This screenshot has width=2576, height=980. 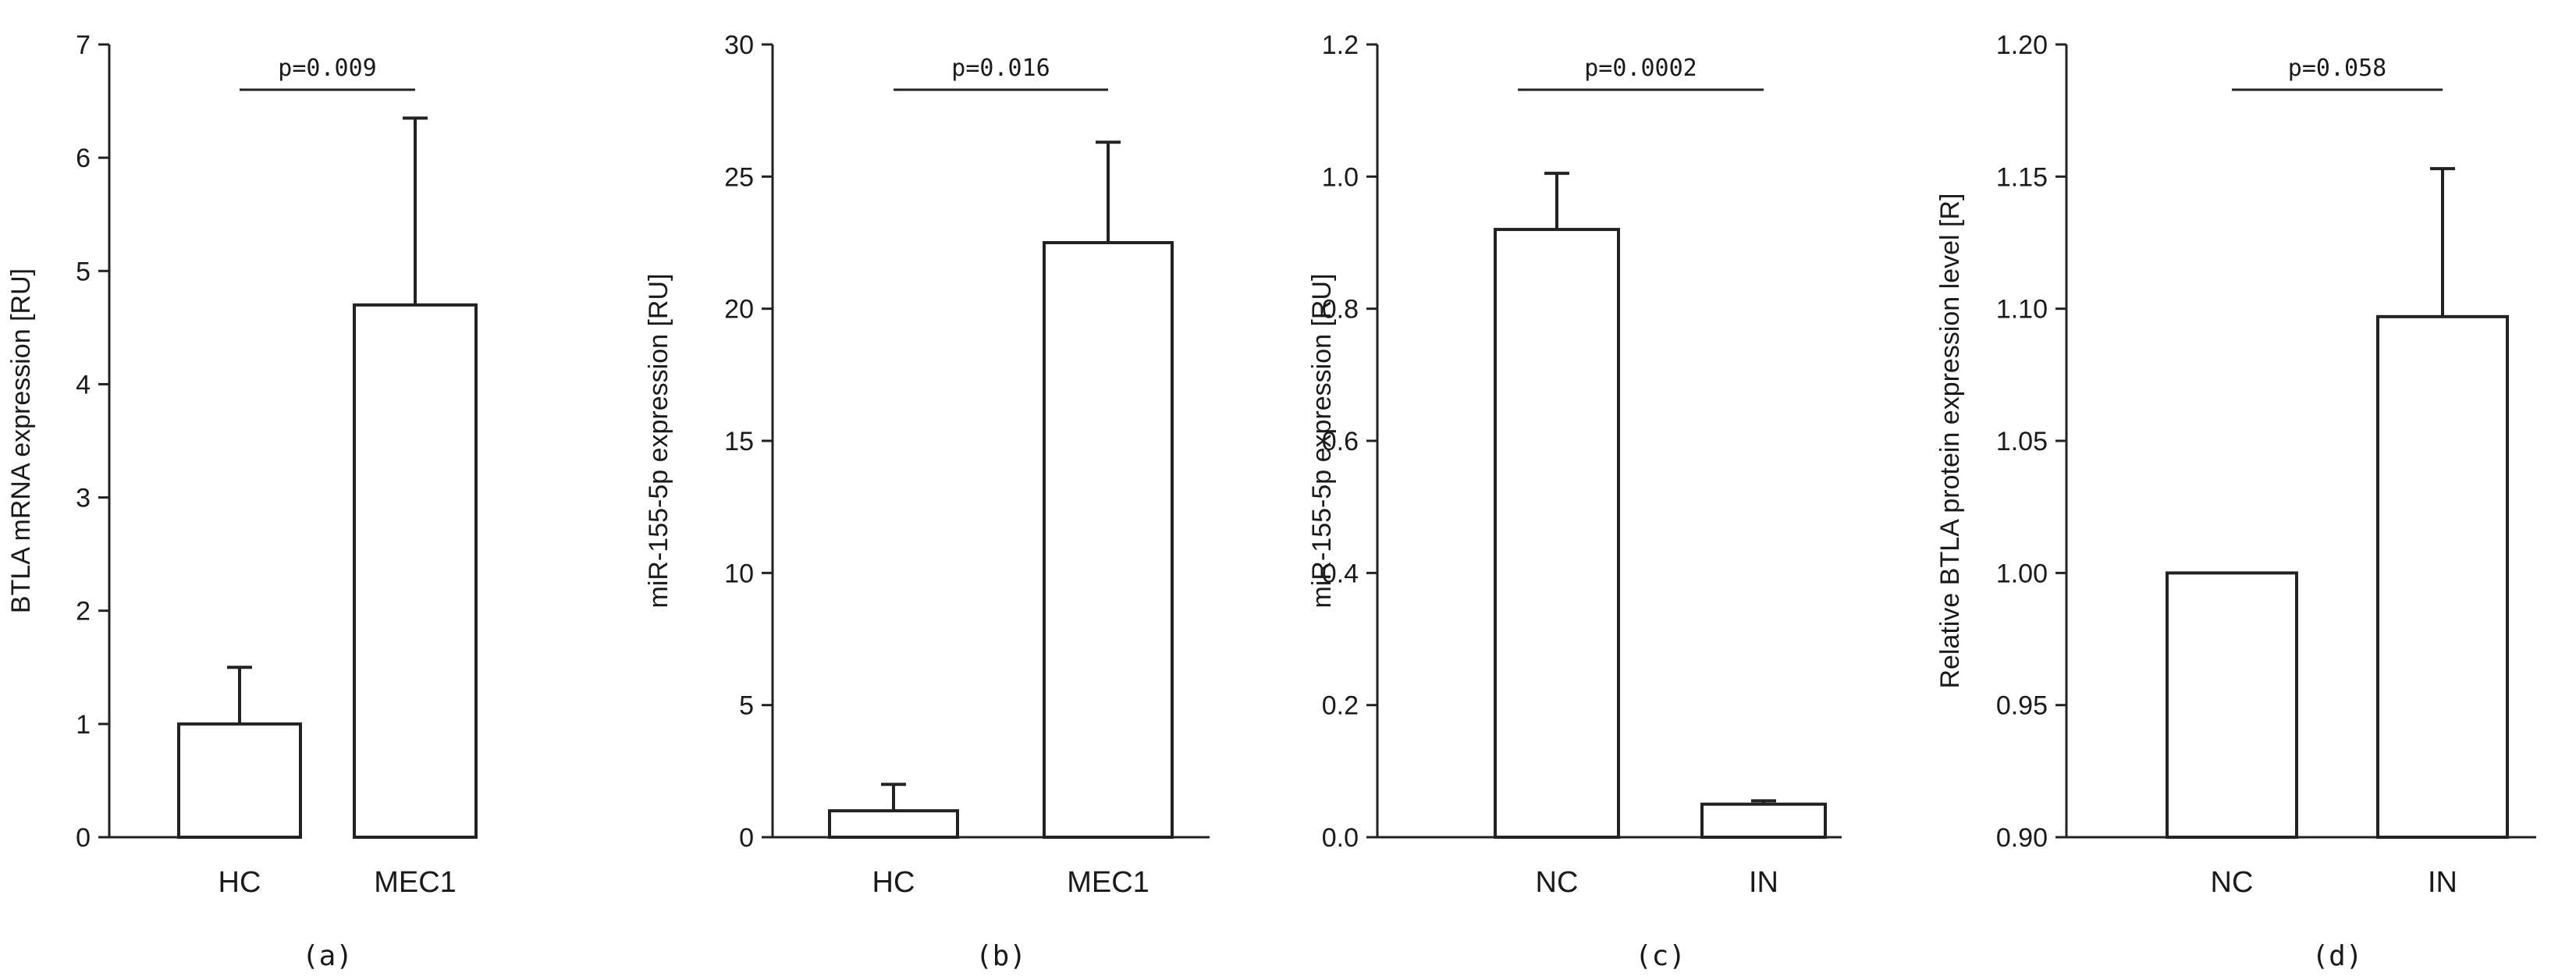 I want to click on y-tick-label: 1.15, so click(x=2022, y=177).